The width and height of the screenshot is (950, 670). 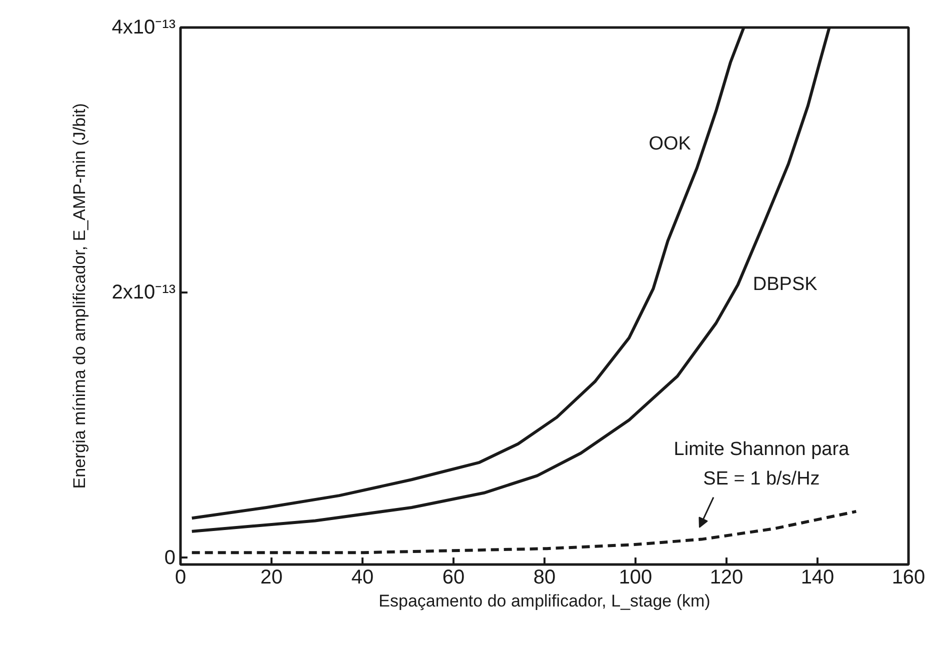 I want to click on x-tick-label: 40, so click(x=362, y=577).